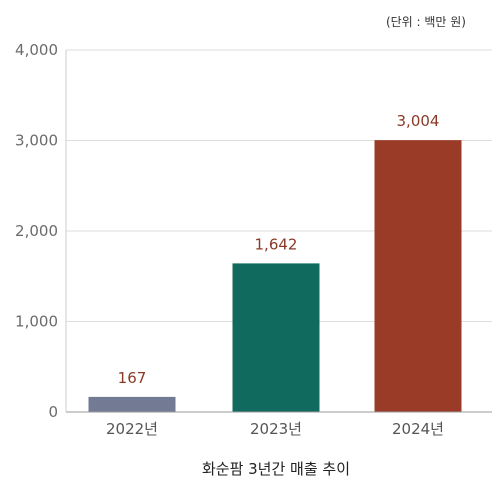  I want to click on y-tick-label: 0, so click(53, 412).